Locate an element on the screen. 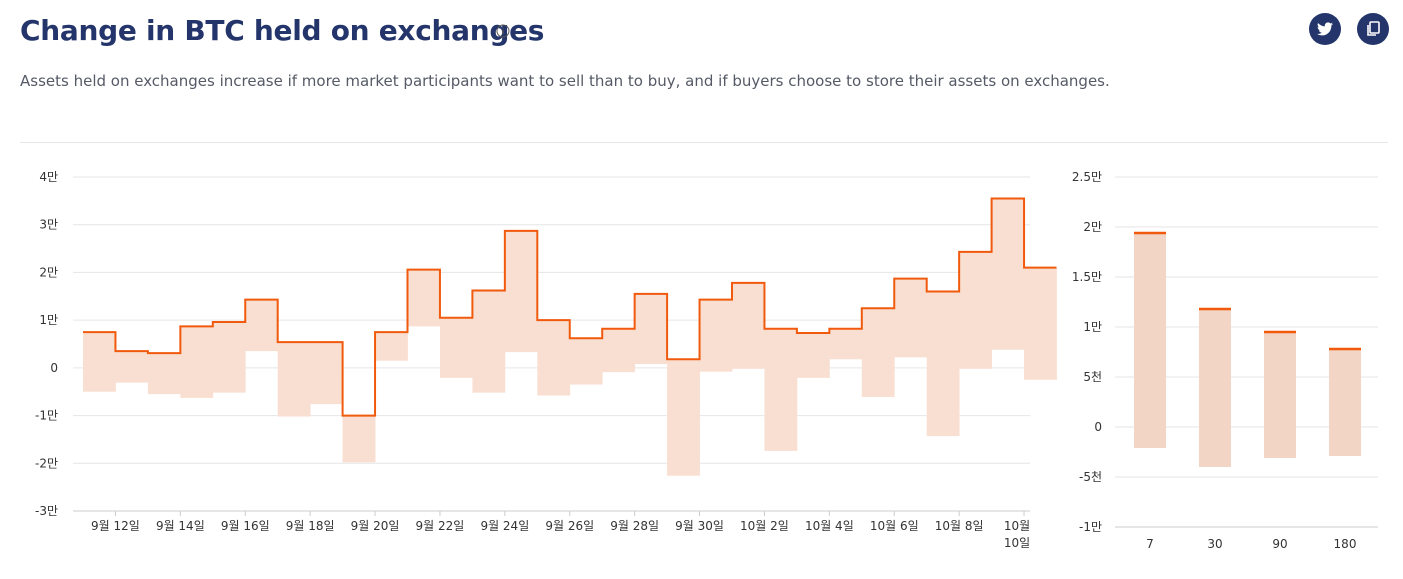 The height and width of the screenshot is (579, 1403). x-tick-label: 10월 8일 is located at coordinates (959, 526).